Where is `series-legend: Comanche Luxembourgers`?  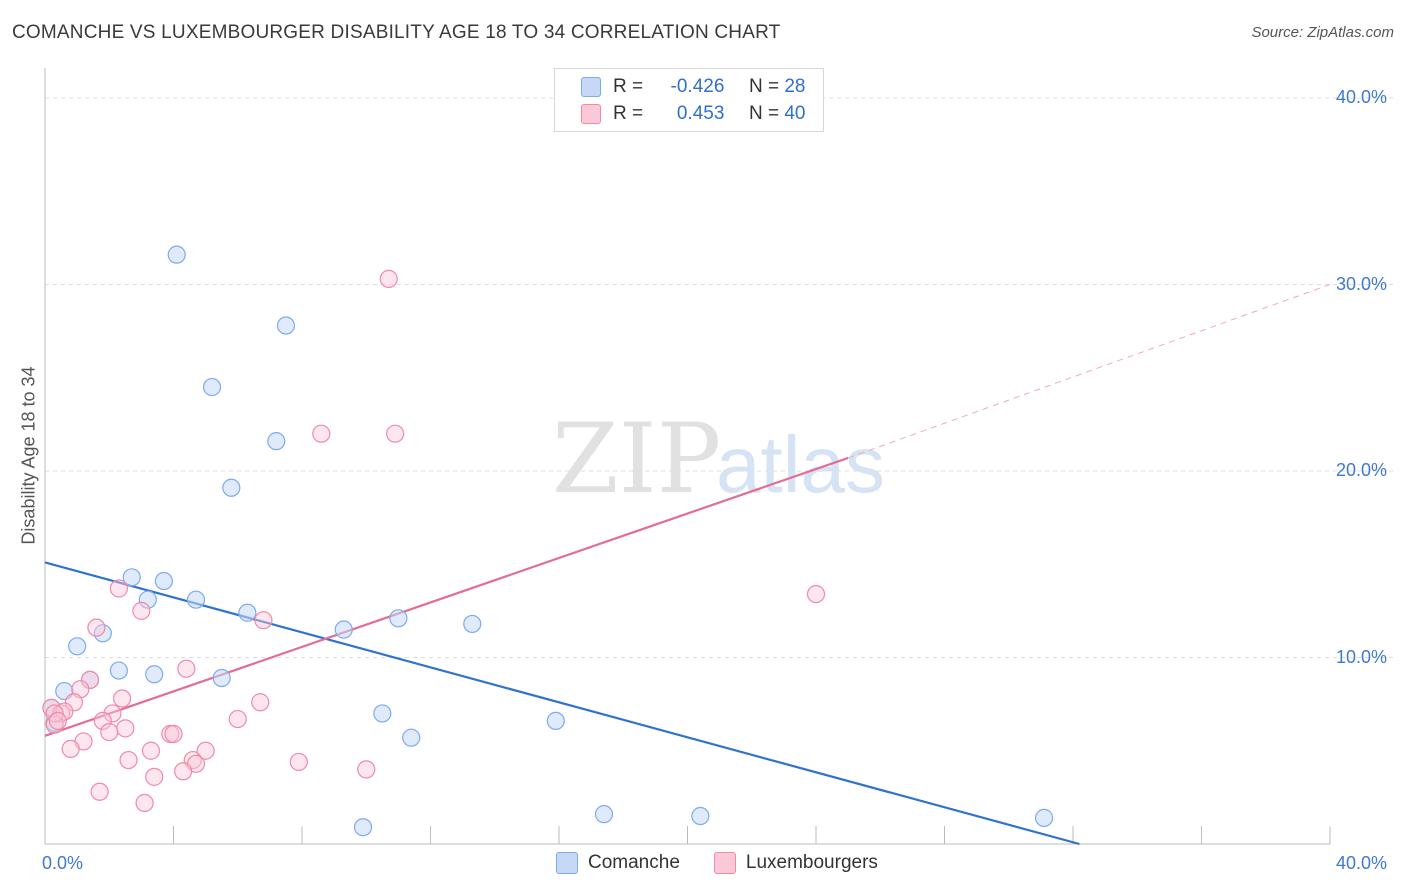 series-legend: Comanche Luxembourgers is located at coordinates (729, 863).